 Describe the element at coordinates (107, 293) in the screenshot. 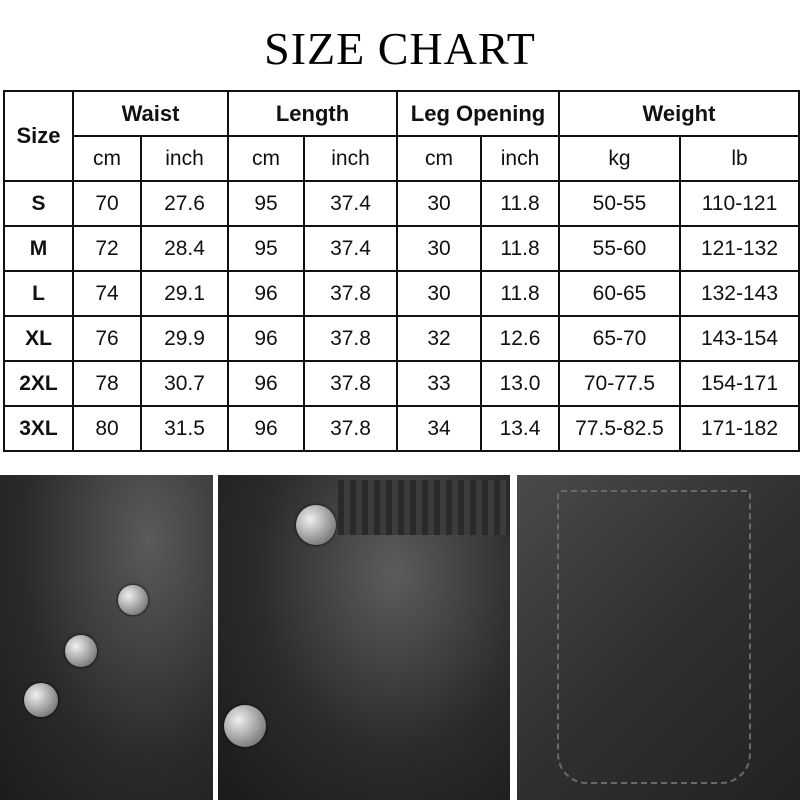

I see `table-cell: 74` at that location.